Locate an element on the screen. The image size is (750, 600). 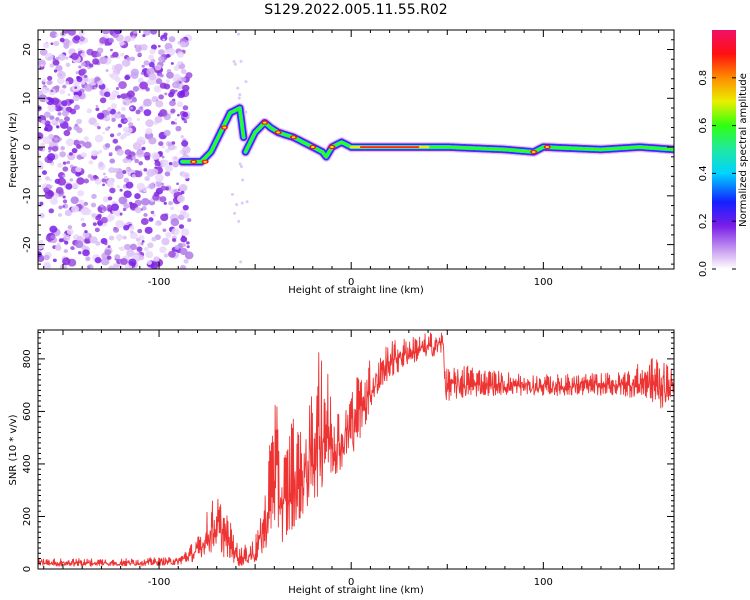
y-tick-label: -20 is located at coordinates (27, 244).